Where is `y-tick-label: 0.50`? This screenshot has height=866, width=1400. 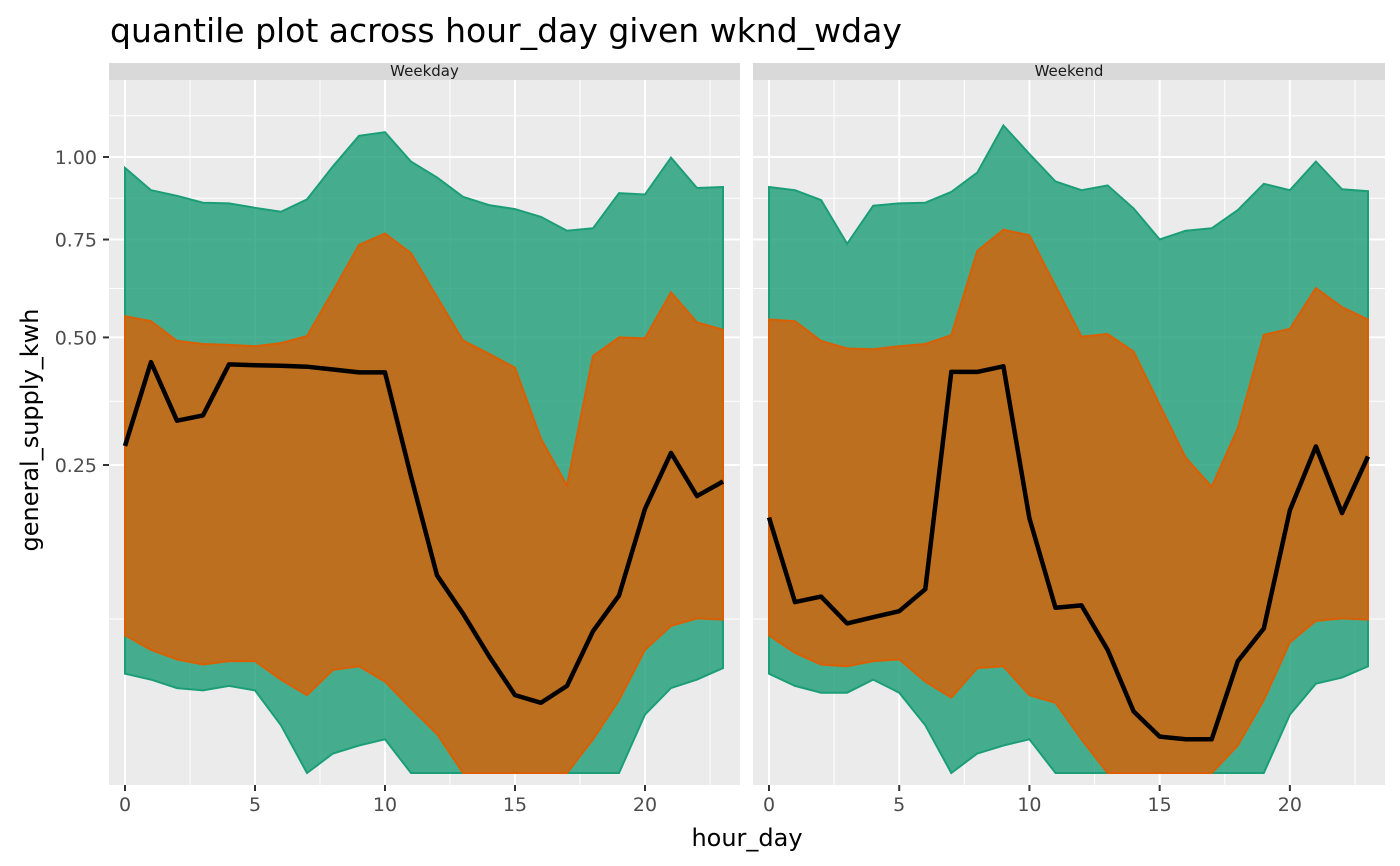
y-tick-label: 0.50 is located at coordinates (76, 338).